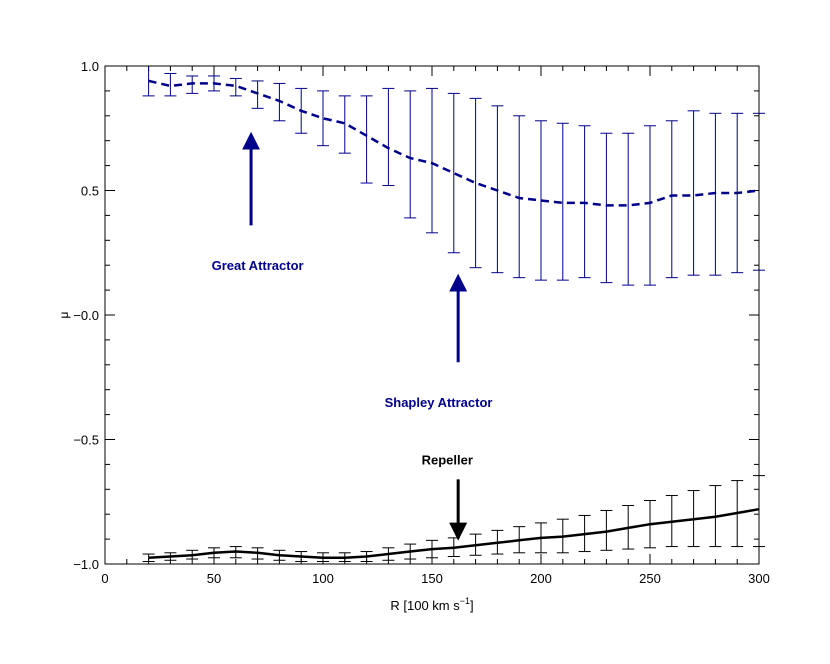 The width and height of the screenshot is (830, 664). I want to click on x-tick-label: 200, so click(541, 578).